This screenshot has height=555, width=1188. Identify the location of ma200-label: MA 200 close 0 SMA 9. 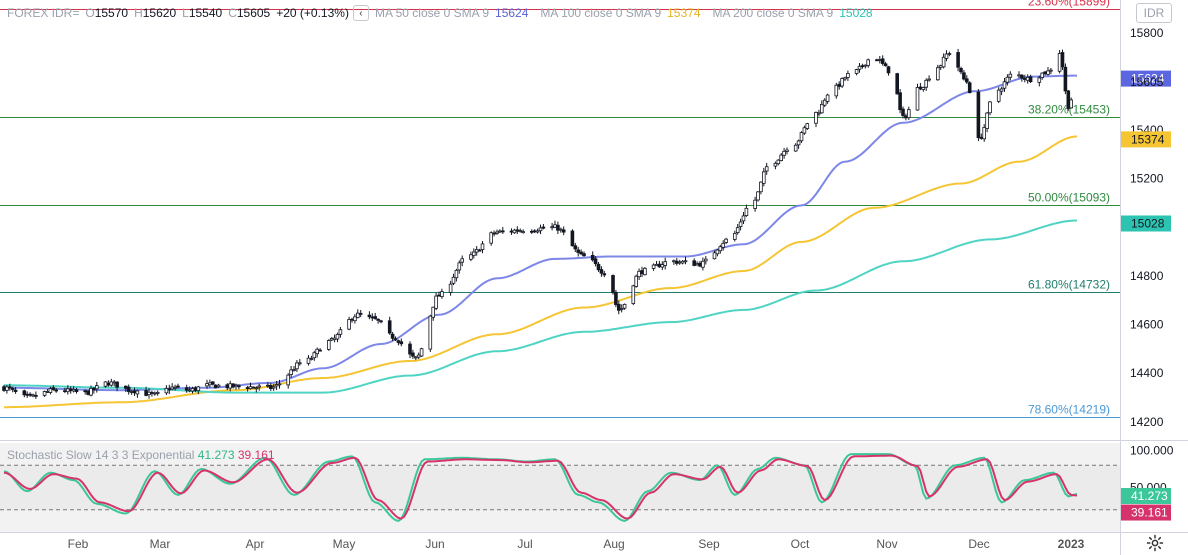
(773, 13).